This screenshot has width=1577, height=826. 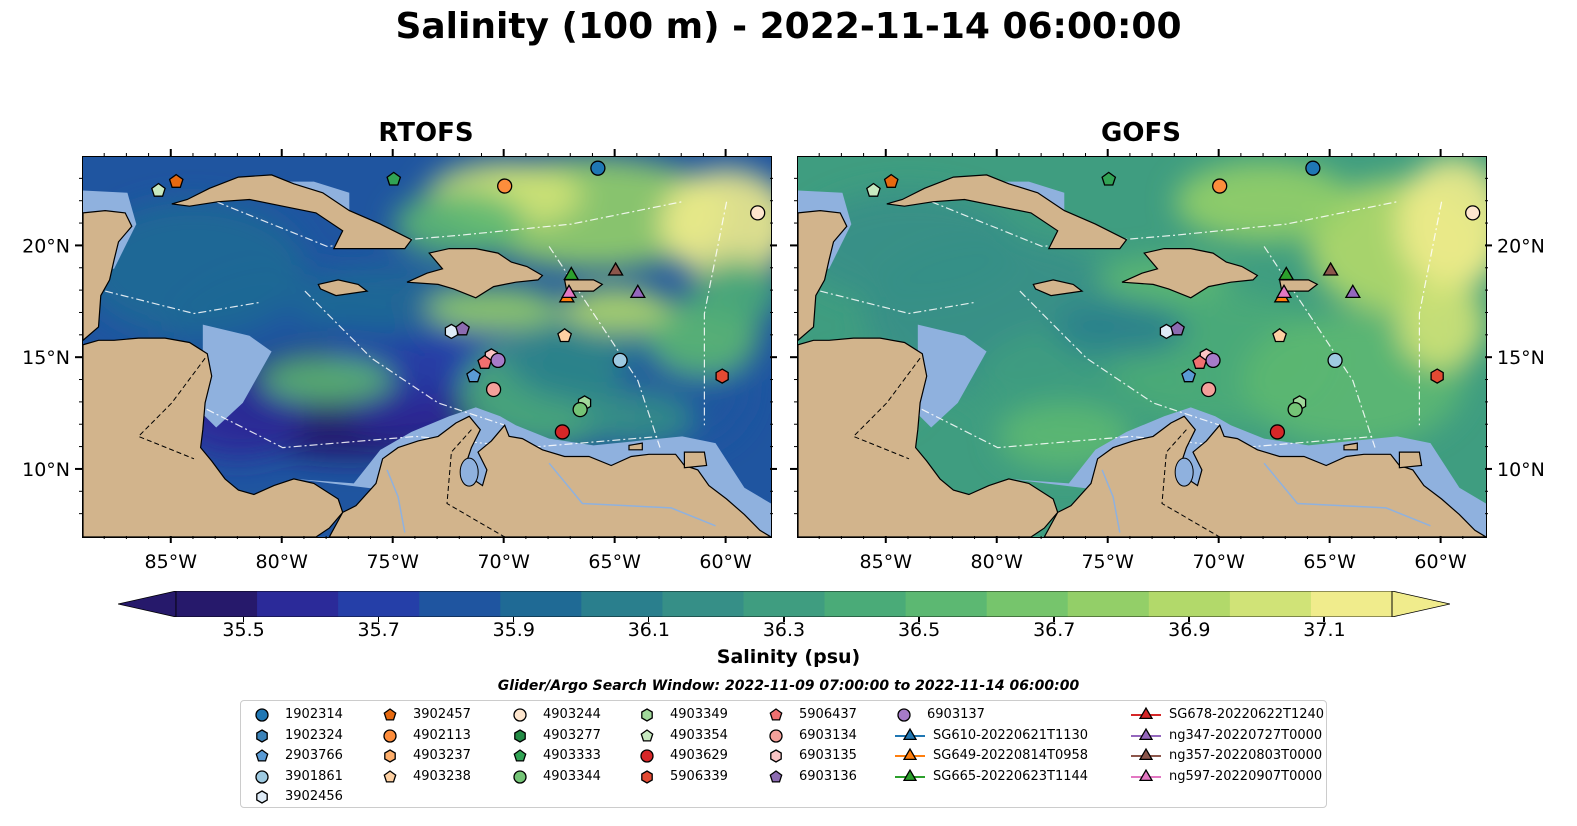 What do you see at coordinates (699, 714) in the screenshot?
I see `legend-label: 4903349` at bounding box center [699, 714].